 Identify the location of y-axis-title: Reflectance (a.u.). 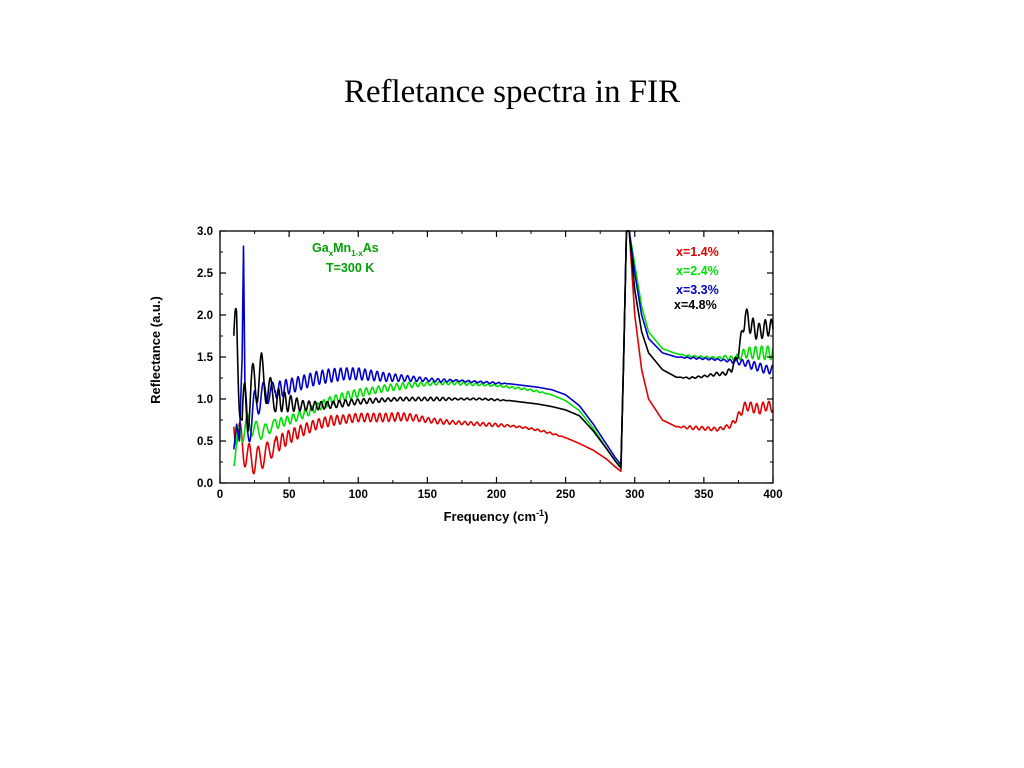
(155, 350).